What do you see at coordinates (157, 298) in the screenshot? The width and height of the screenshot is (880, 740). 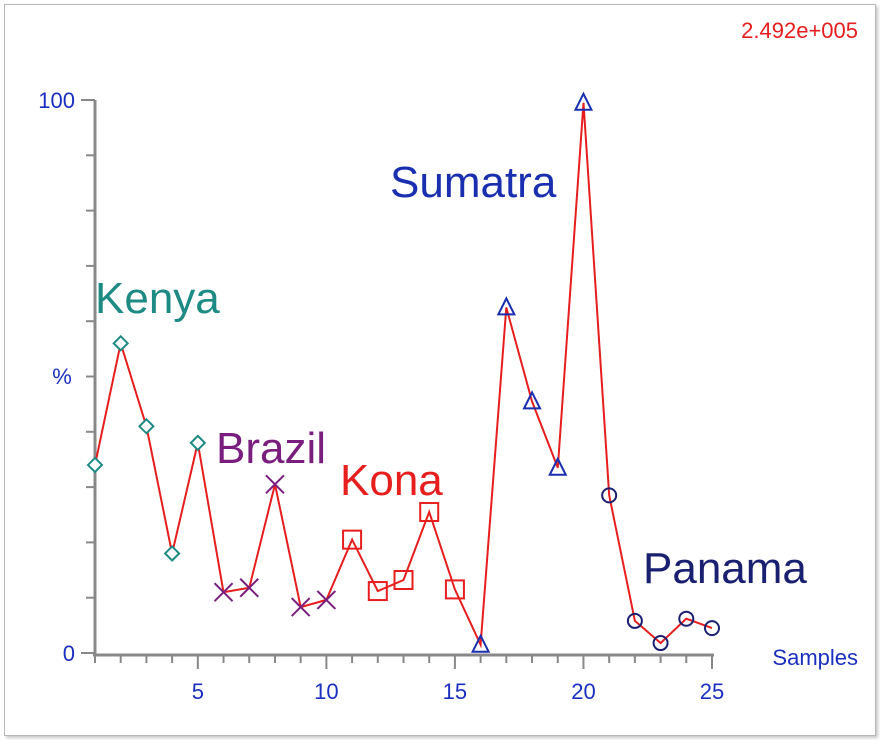 I see `series-label-kenya: Kenya` at bounding box center [157, 298].